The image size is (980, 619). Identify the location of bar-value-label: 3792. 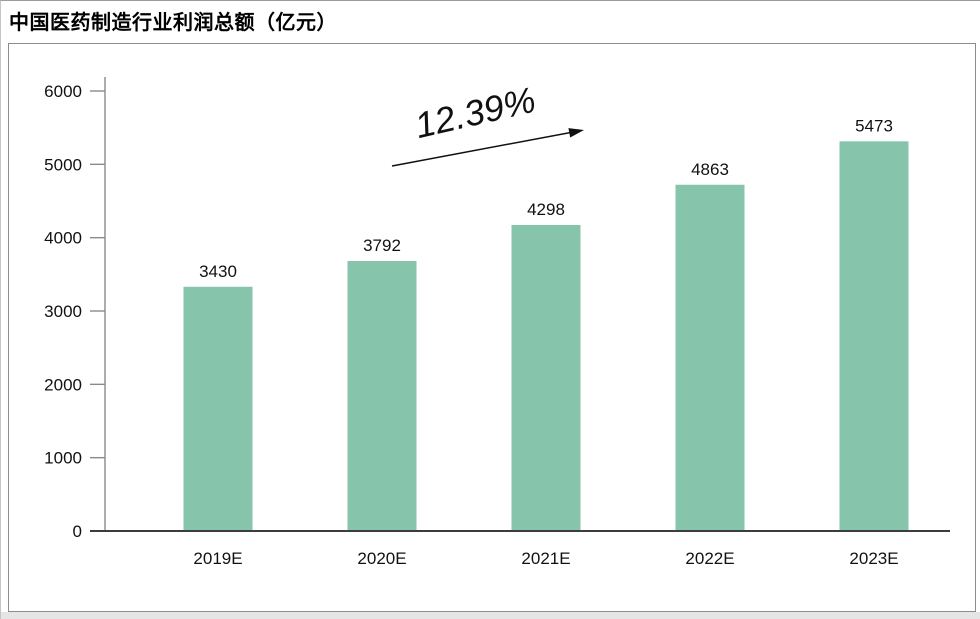
(382, 245).